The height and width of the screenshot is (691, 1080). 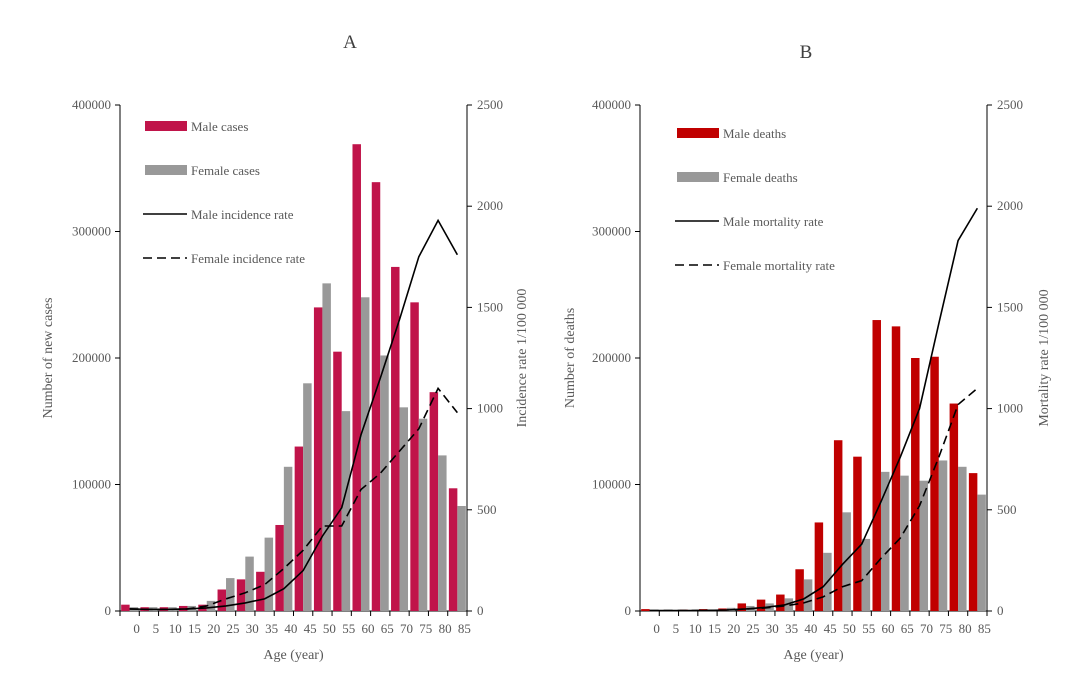 What do you see at coordinates (293, 655) in the screenshot?
I see `panel-a-x-axis-title: Age (year)` at bounding box center [293, 655].